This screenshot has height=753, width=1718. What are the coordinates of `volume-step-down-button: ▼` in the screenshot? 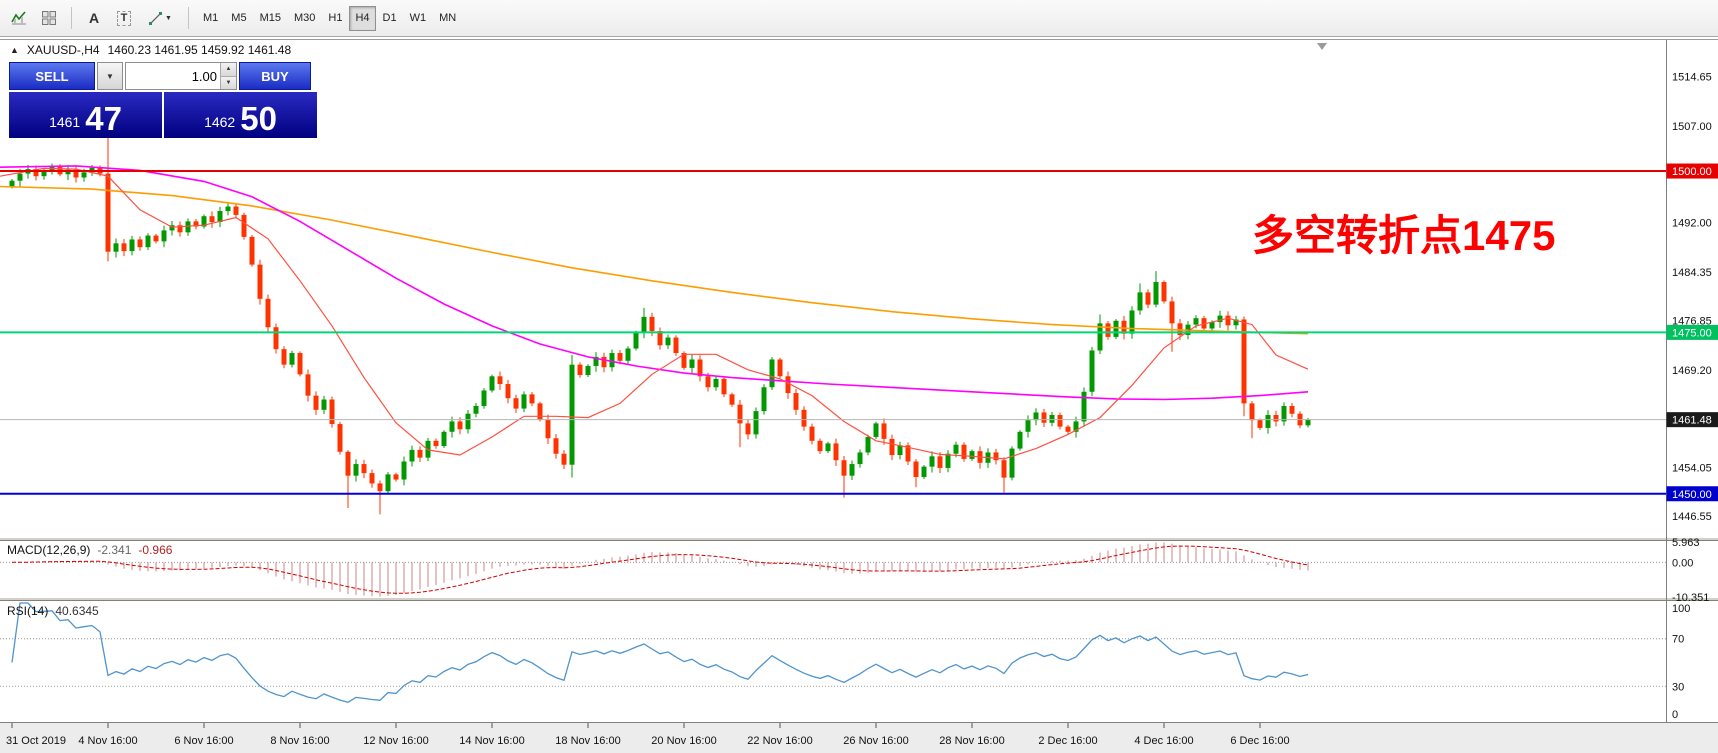 It's located at (228, 82).